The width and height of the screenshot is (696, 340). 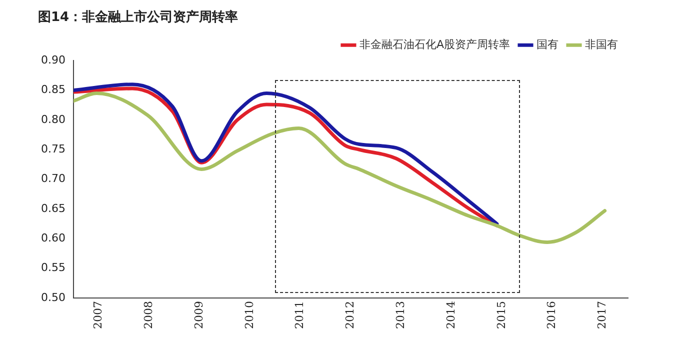 What do you see at coordinates (501, 315) in the screenshot?
I see `x-tick-label: 2015` at bounding box center [501, 315].